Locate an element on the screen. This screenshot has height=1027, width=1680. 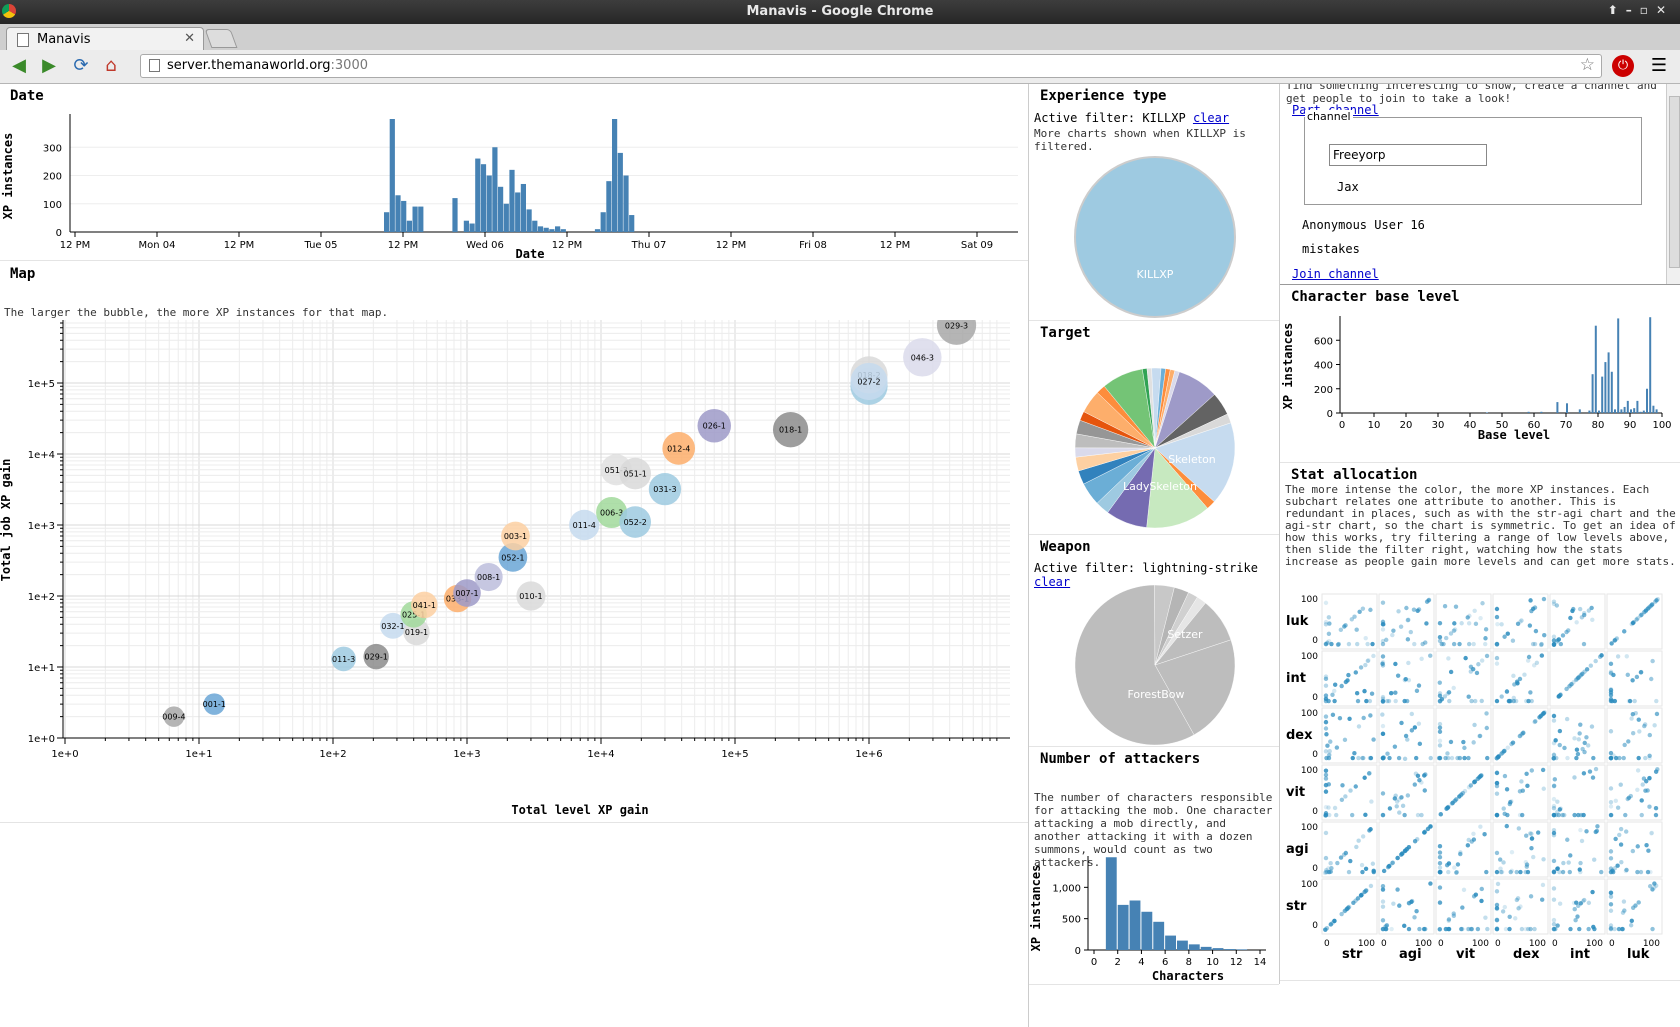
tab-manavis: Manavis ✕ is located at coordinates (105, 39).